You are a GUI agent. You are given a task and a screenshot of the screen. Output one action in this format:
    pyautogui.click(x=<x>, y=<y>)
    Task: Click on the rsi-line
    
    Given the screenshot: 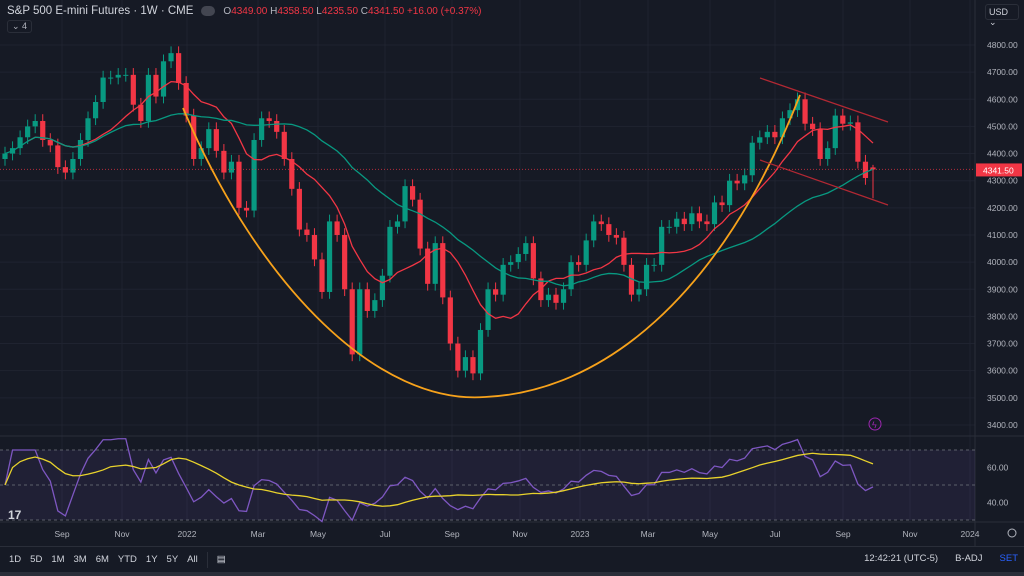 What is the action you would take?
    pyautogui.click(x=439, y=480)
    